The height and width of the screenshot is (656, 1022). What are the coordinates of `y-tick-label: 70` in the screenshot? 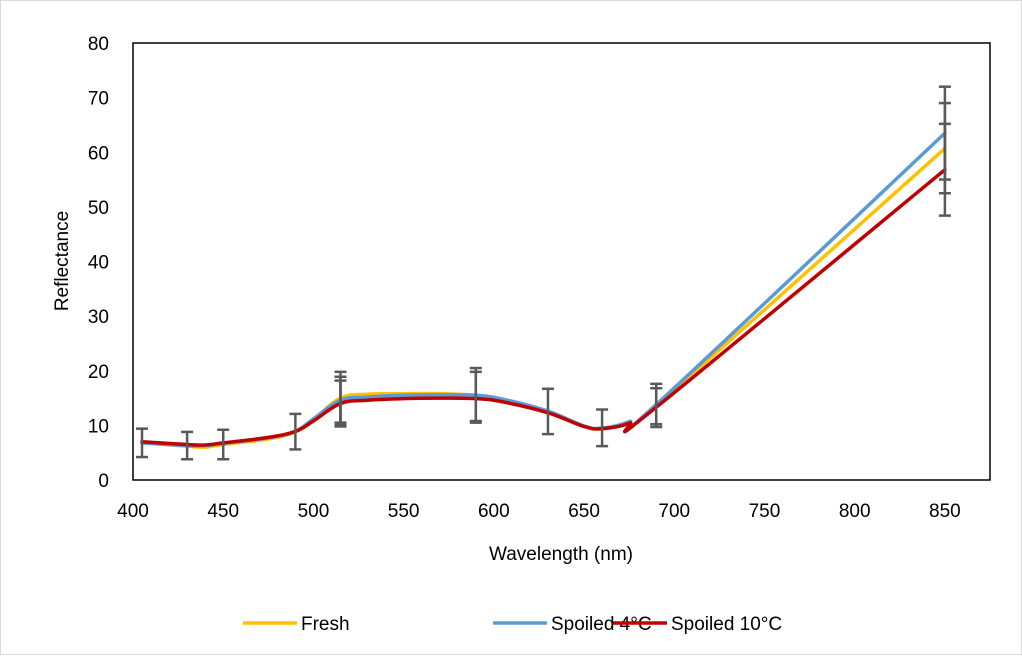 It's located at (98, 99).